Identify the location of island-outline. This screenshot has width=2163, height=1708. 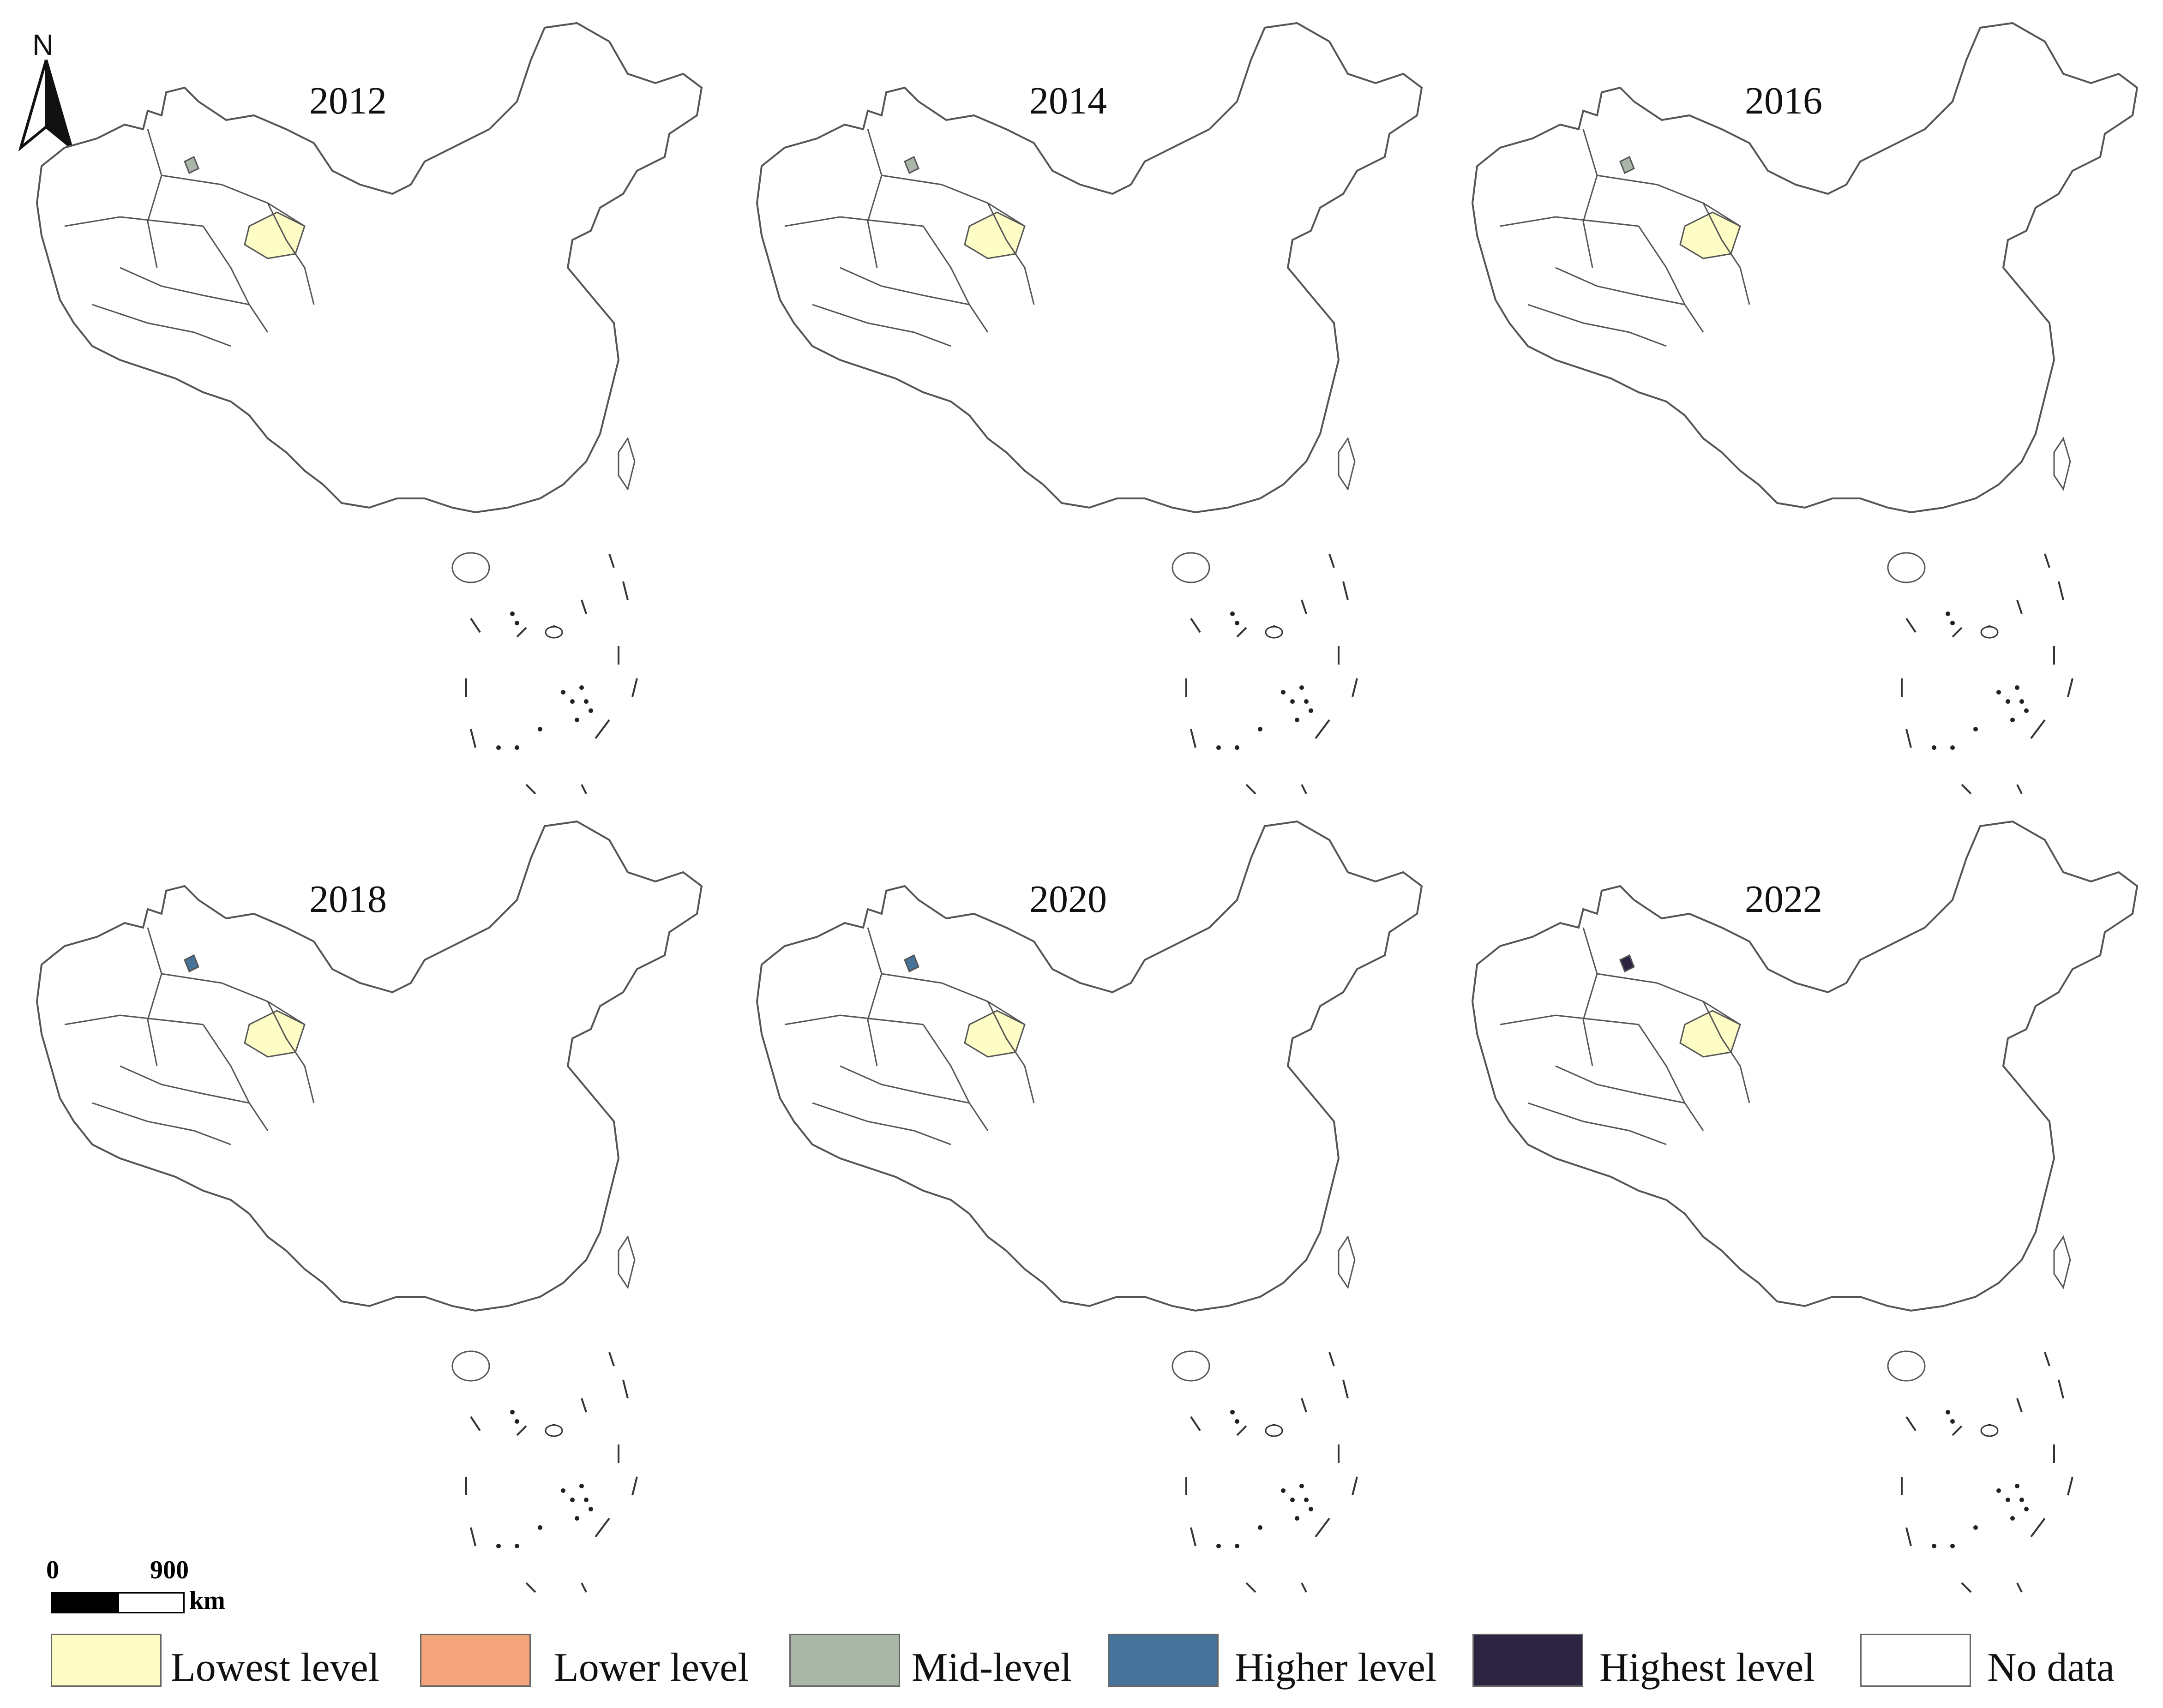
(1274, 632).